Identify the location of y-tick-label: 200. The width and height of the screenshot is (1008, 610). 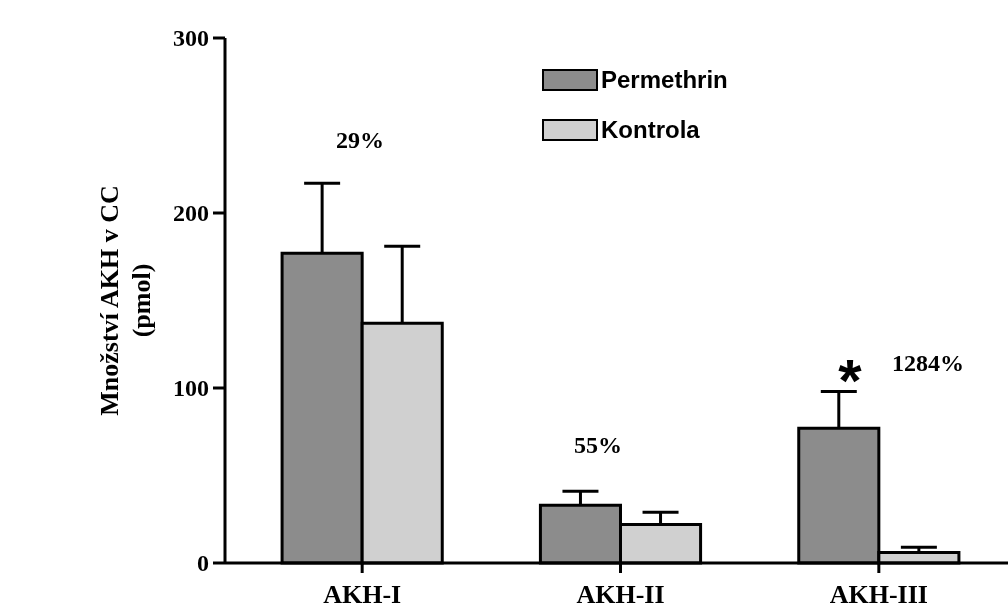
(191, 213).